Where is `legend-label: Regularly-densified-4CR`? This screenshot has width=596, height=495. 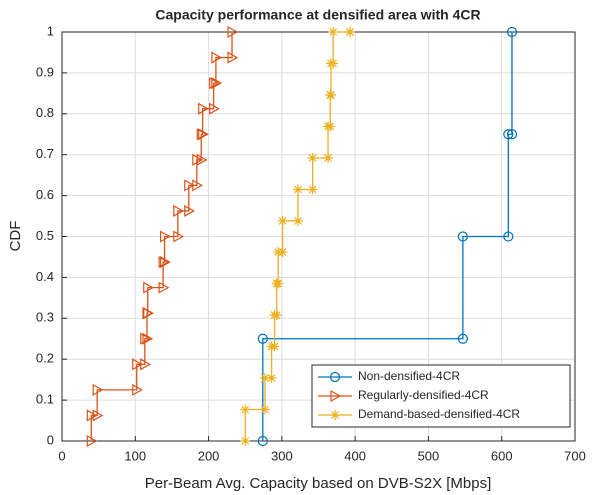 legend-label: Regularly-densified-4CR is located at coordinates (423, 395).